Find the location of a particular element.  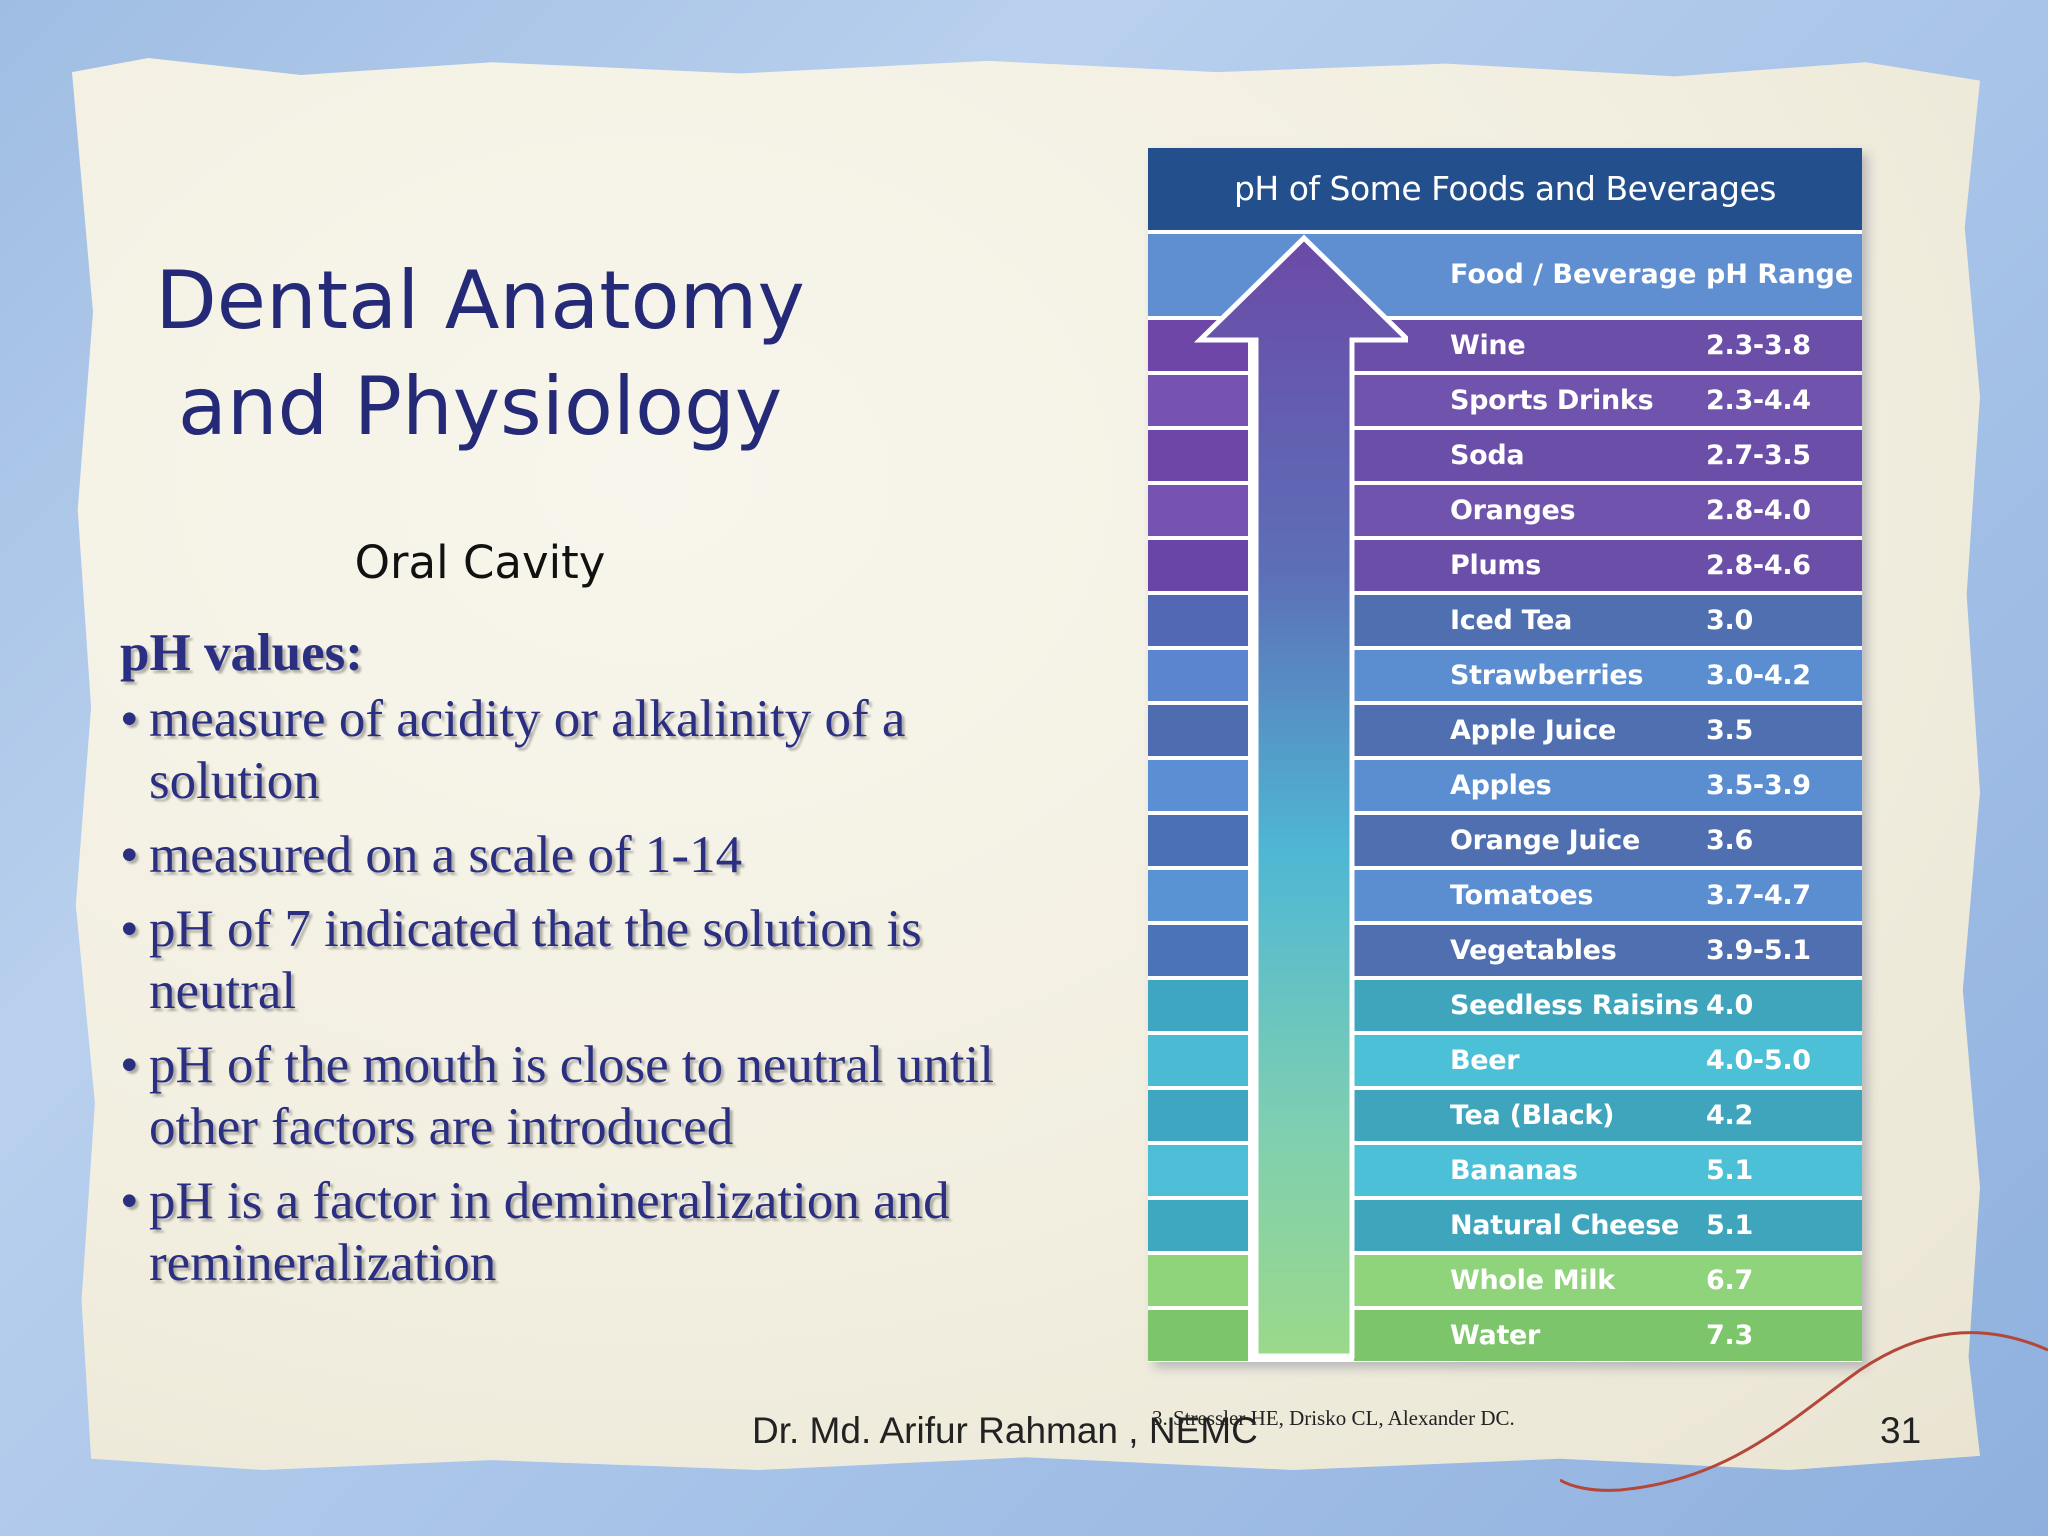

food-name: Plums is located at coordinates (1495, 565).